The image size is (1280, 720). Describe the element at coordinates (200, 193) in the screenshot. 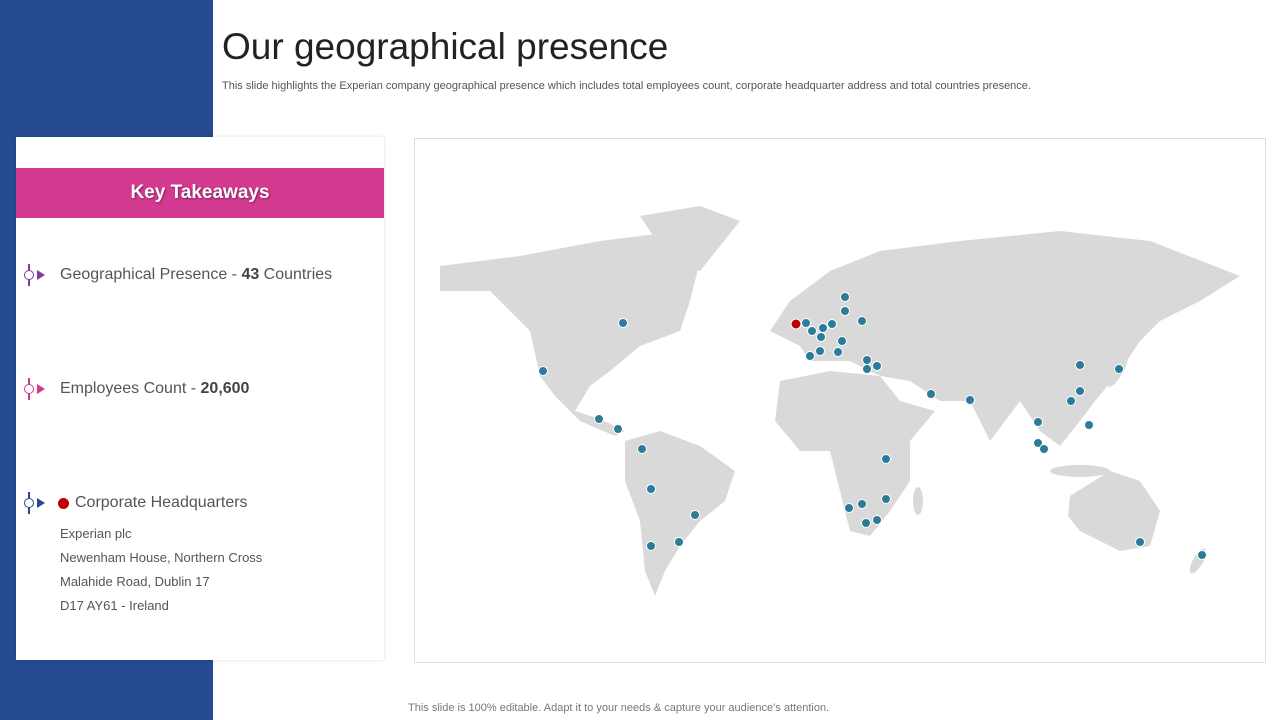

I see `key-takeaways-heading: Key Takeaways` at that location.